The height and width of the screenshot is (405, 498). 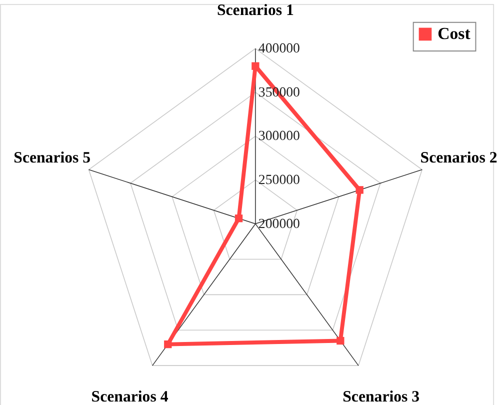 I want to click on y-tick-label: 250000, so click(x=279, y=179).